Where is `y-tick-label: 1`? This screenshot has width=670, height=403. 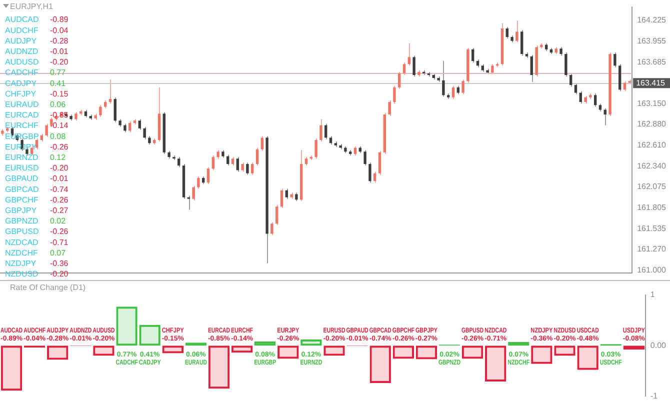 y-tick-label: 1 is located at coordinates (653, 295).